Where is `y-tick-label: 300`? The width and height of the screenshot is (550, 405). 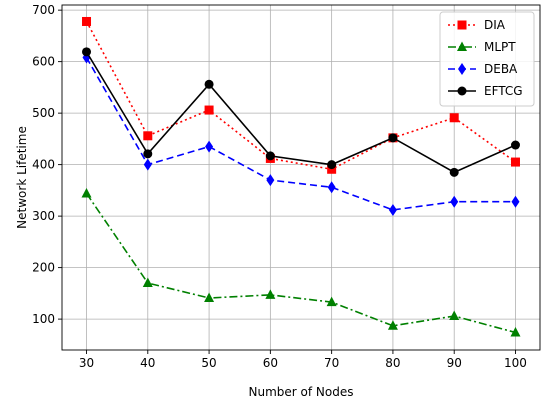
y-tick-label: 300 is located at coordinates (43, 216).